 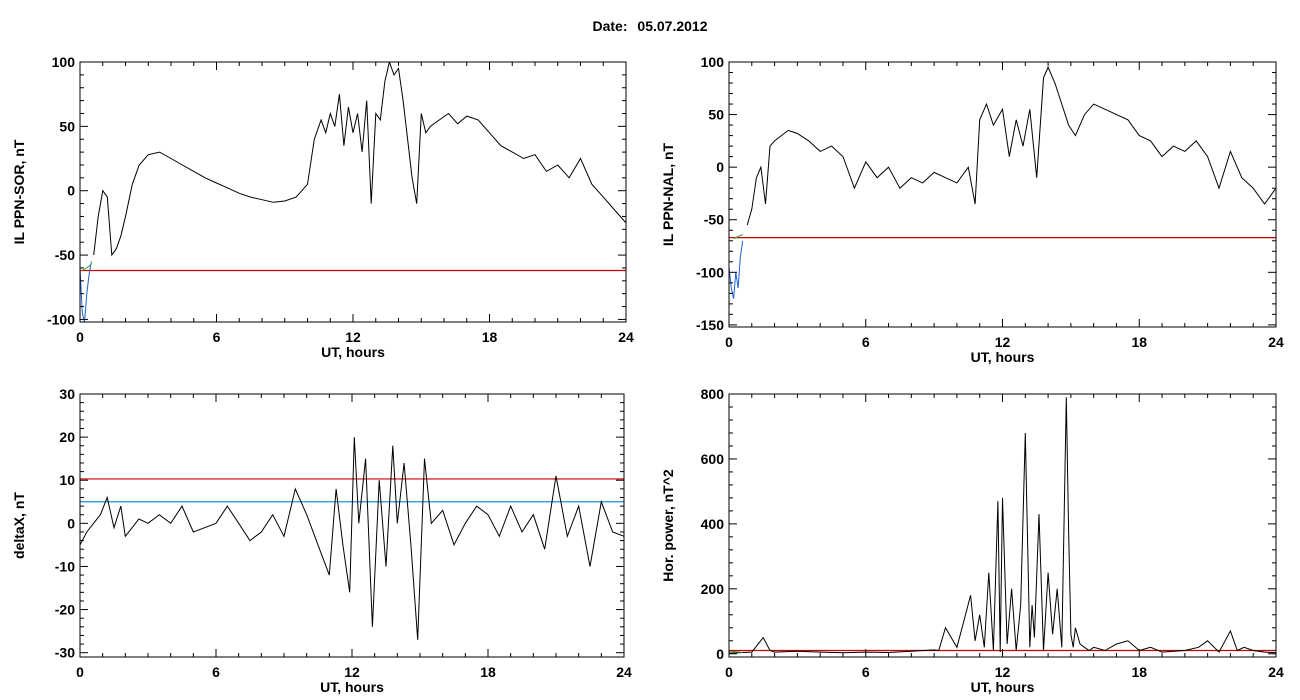 What do you see at coordinates (710, 325) in the screenshot?
I see `y-tick-label: -150` at bounding box center [710, 325].